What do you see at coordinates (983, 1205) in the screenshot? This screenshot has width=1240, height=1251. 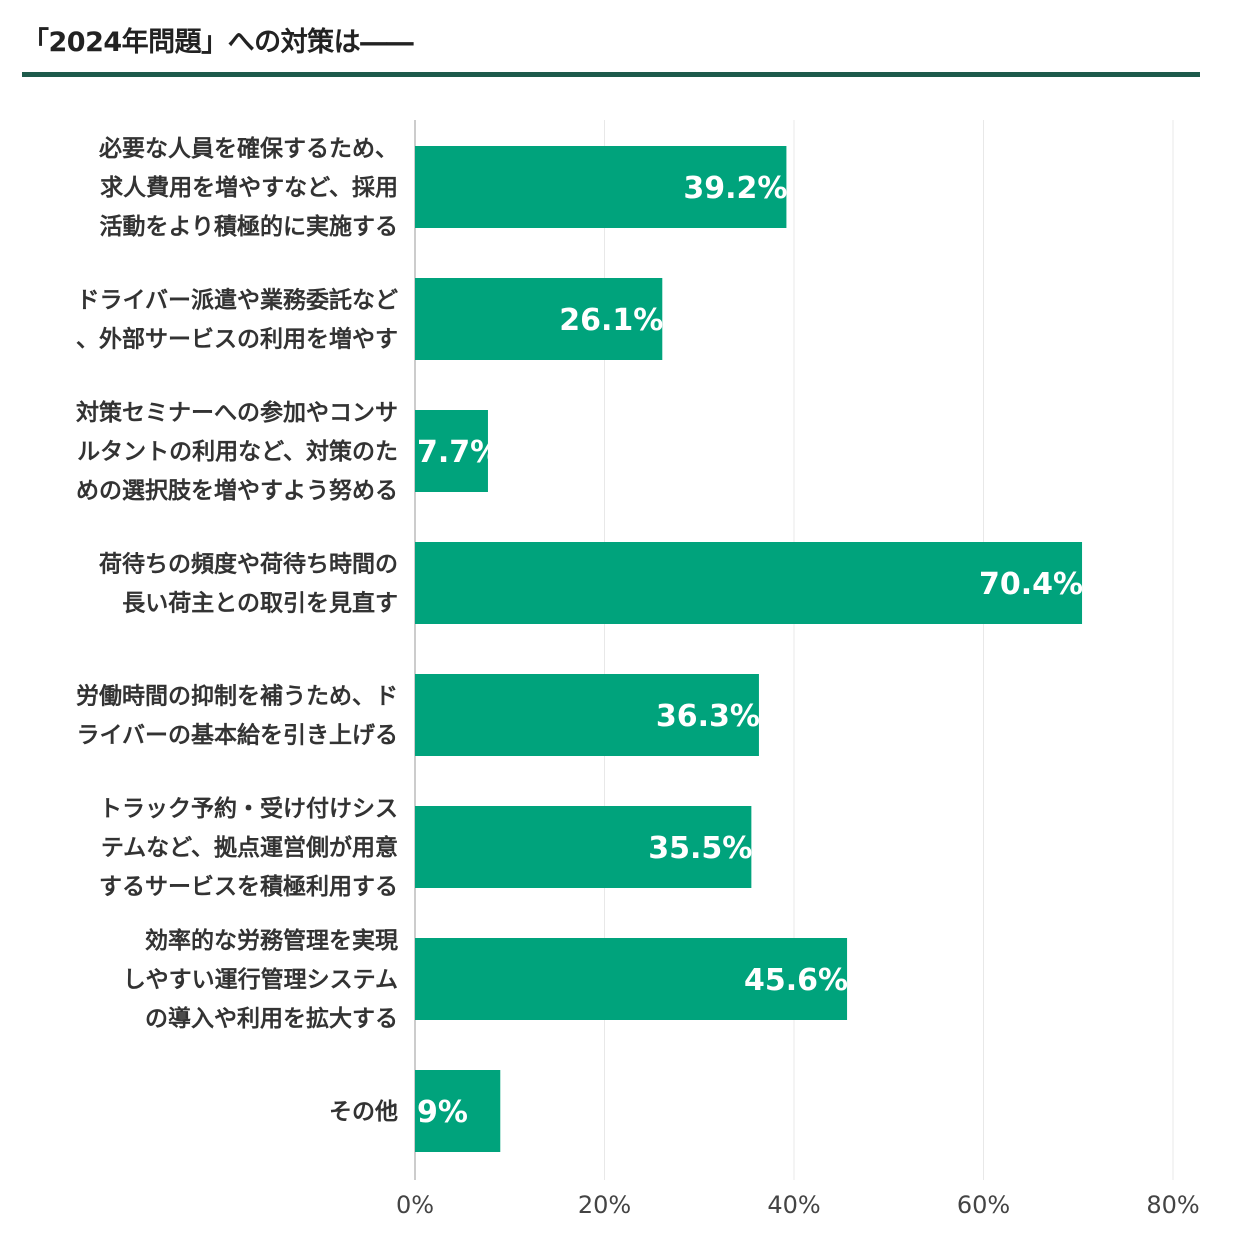 I see `x-tick-label: 60%` at bounding box center [983, 1205].